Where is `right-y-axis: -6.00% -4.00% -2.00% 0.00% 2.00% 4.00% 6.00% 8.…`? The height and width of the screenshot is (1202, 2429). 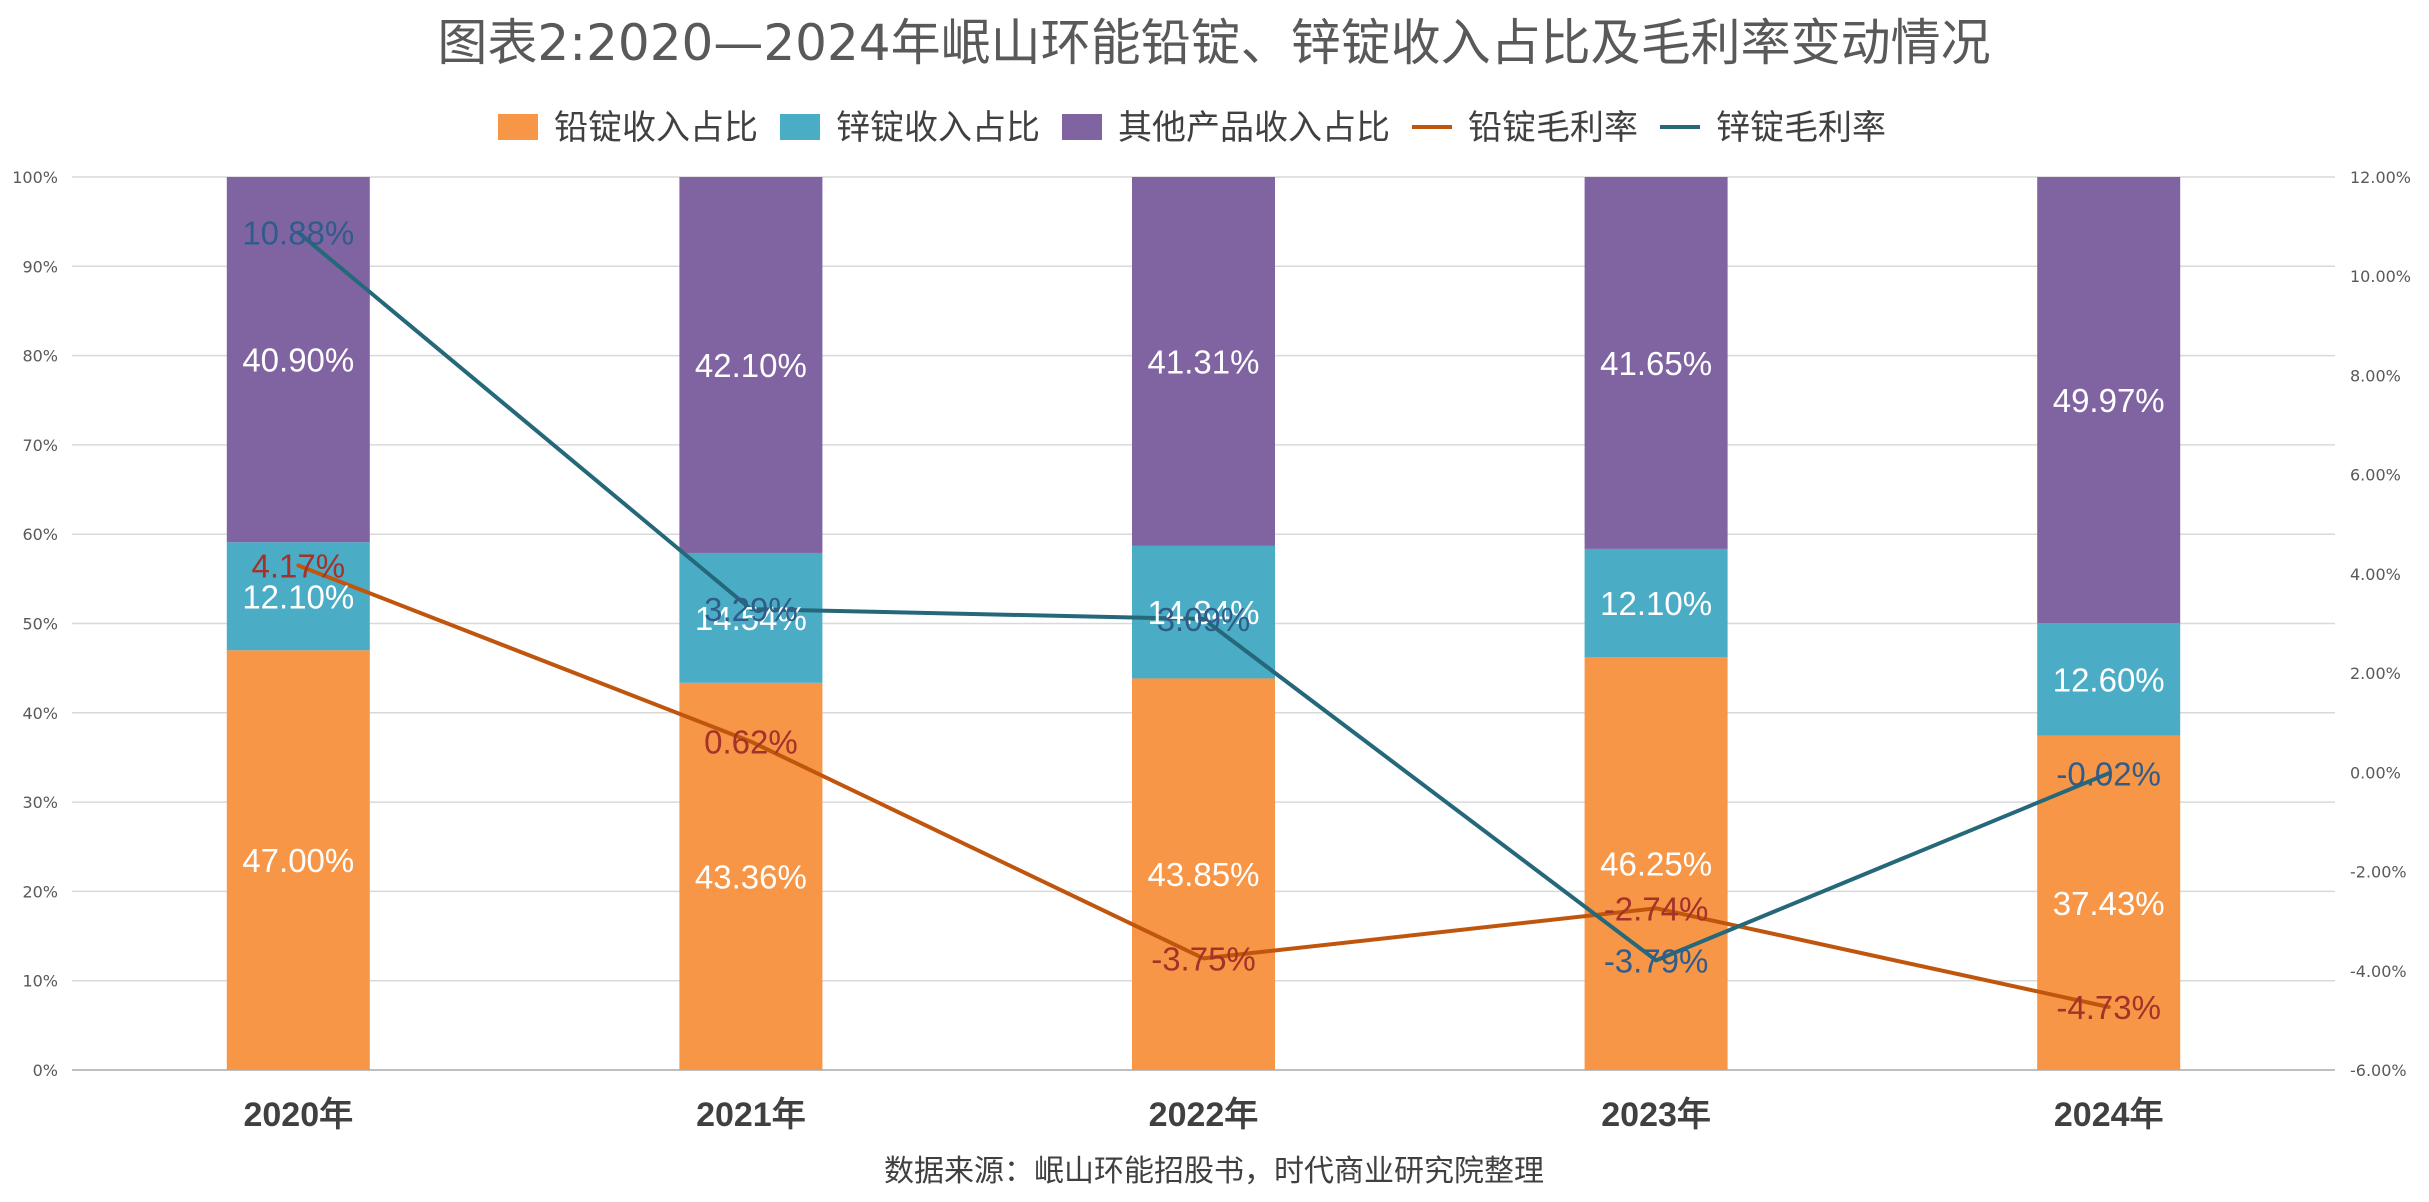 right-y-axis: -6.00% -4.00% -2.00% 0.00% 2.00% 4.00% 6.00% 8.… is located at coordinates (2380, 624).